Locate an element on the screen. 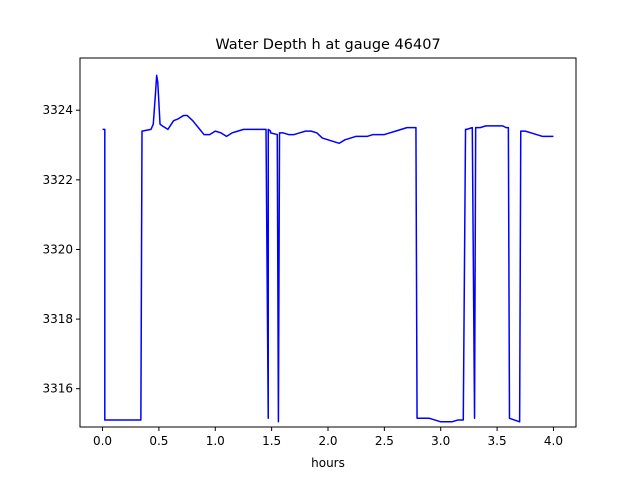 The image size is (640, 480). x-tick-label: 1.0 is located at coordinates (215, 441).